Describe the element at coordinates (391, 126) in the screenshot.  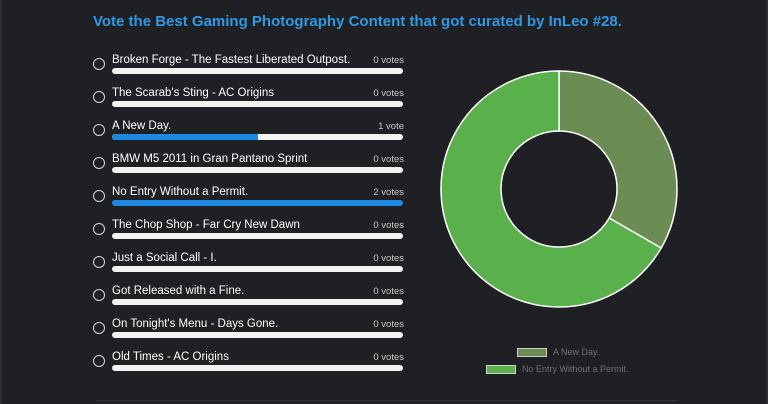
I see `option-votes: 1 vote` at that location.